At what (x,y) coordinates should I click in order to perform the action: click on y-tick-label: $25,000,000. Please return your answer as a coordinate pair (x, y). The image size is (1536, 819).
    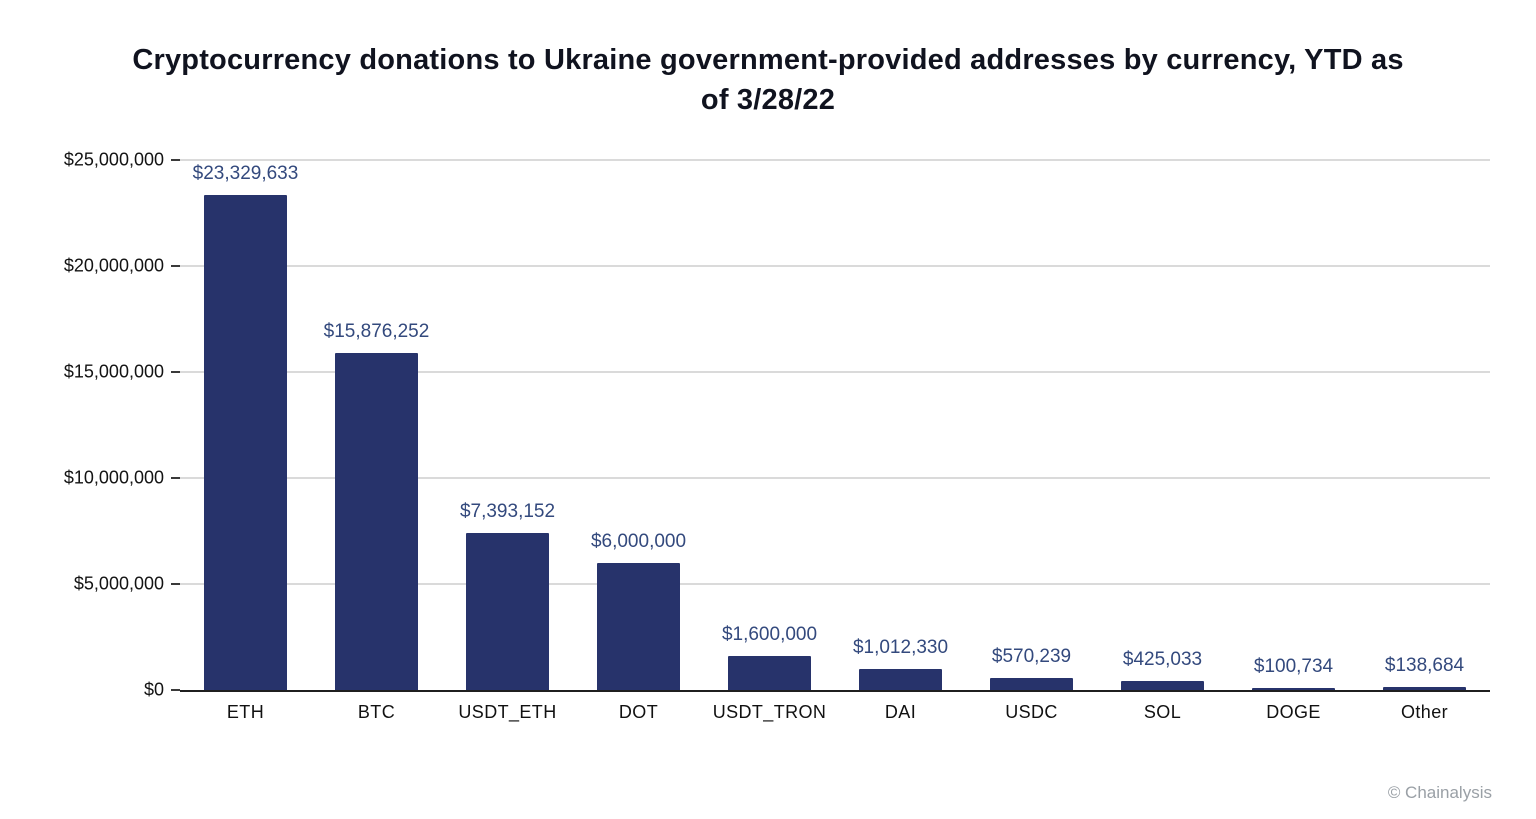
    Looking at the image, I should click on (113, 159).